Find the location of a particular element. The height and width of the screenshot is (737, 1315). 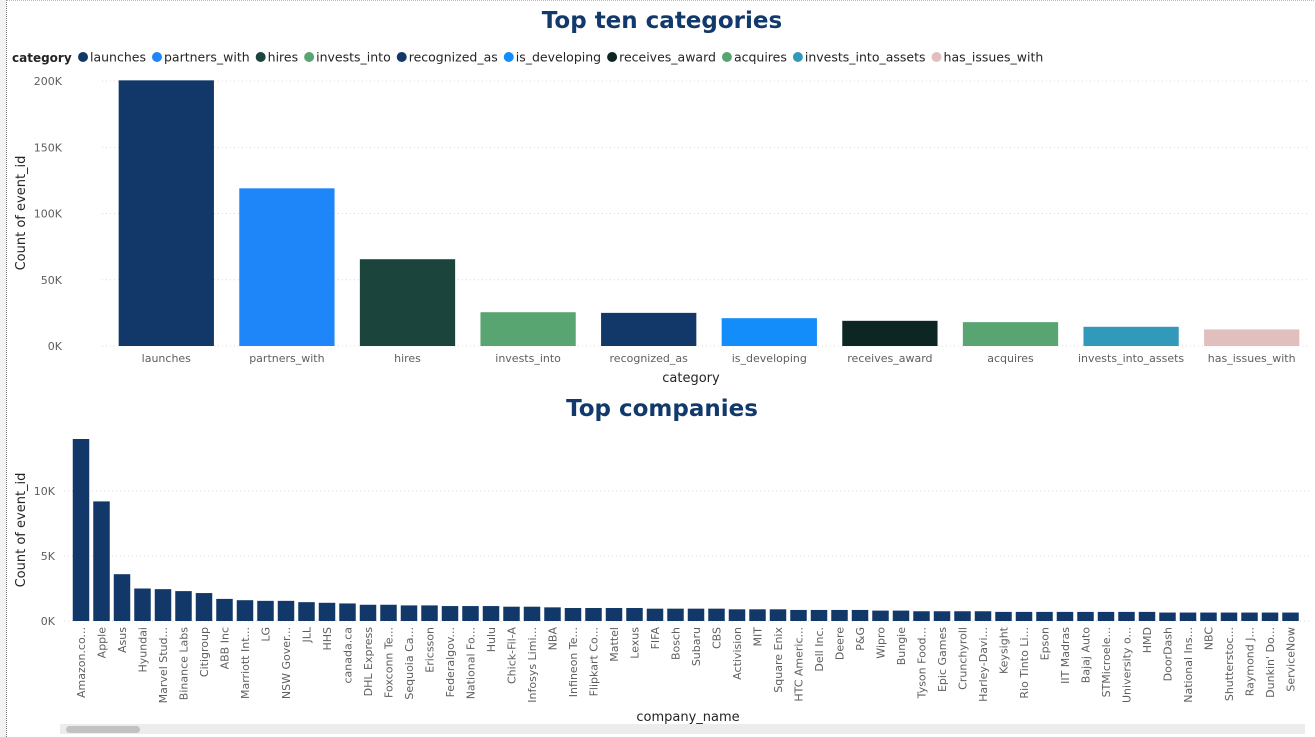

bar-nsw-gover is located at coordinates (286, 610).